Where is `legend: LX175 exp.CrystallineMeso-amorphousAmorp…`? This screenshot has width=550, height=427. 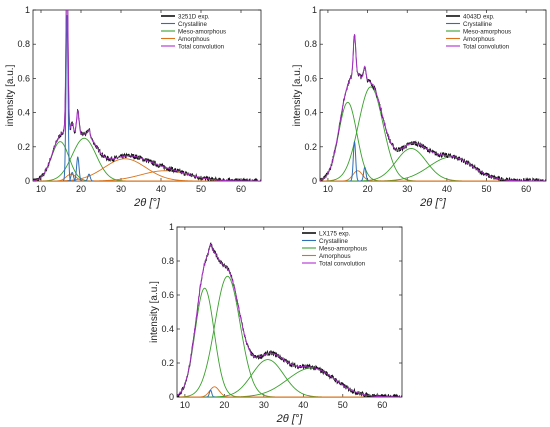
legend: LX175 exp.CrystallineMeso-amorphousAmorp… is located at coordinates (334, 248).